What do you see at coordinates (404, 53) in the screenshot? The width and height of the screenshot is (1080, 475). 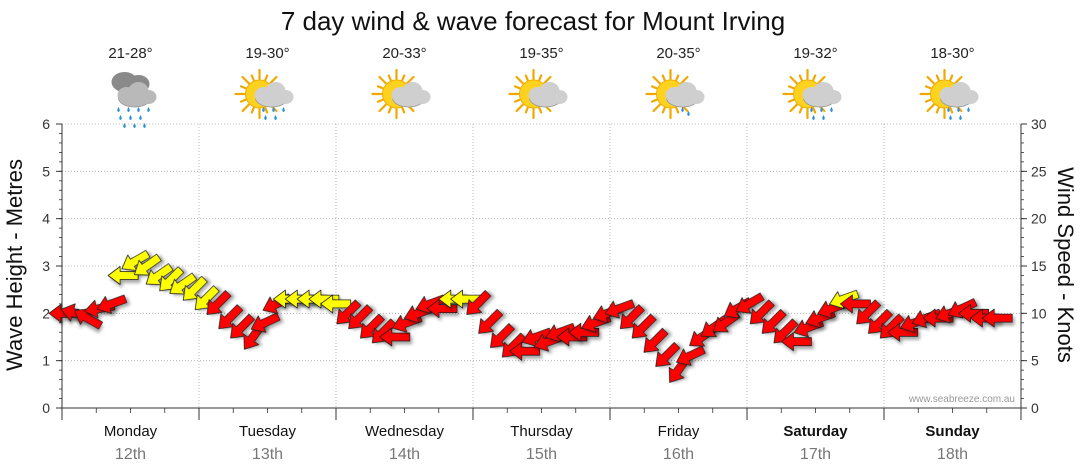 I see `day-temp: 20-33°` at bounding box center [404, 53].